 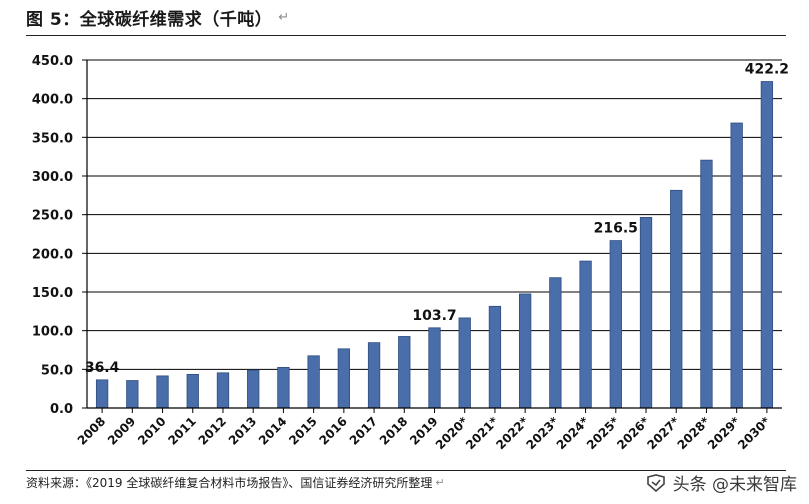 What do you see at coordinates (633, 433) in the screenshot?
I see `x-tick-label: 2026*` at bounding box center [633, 433].